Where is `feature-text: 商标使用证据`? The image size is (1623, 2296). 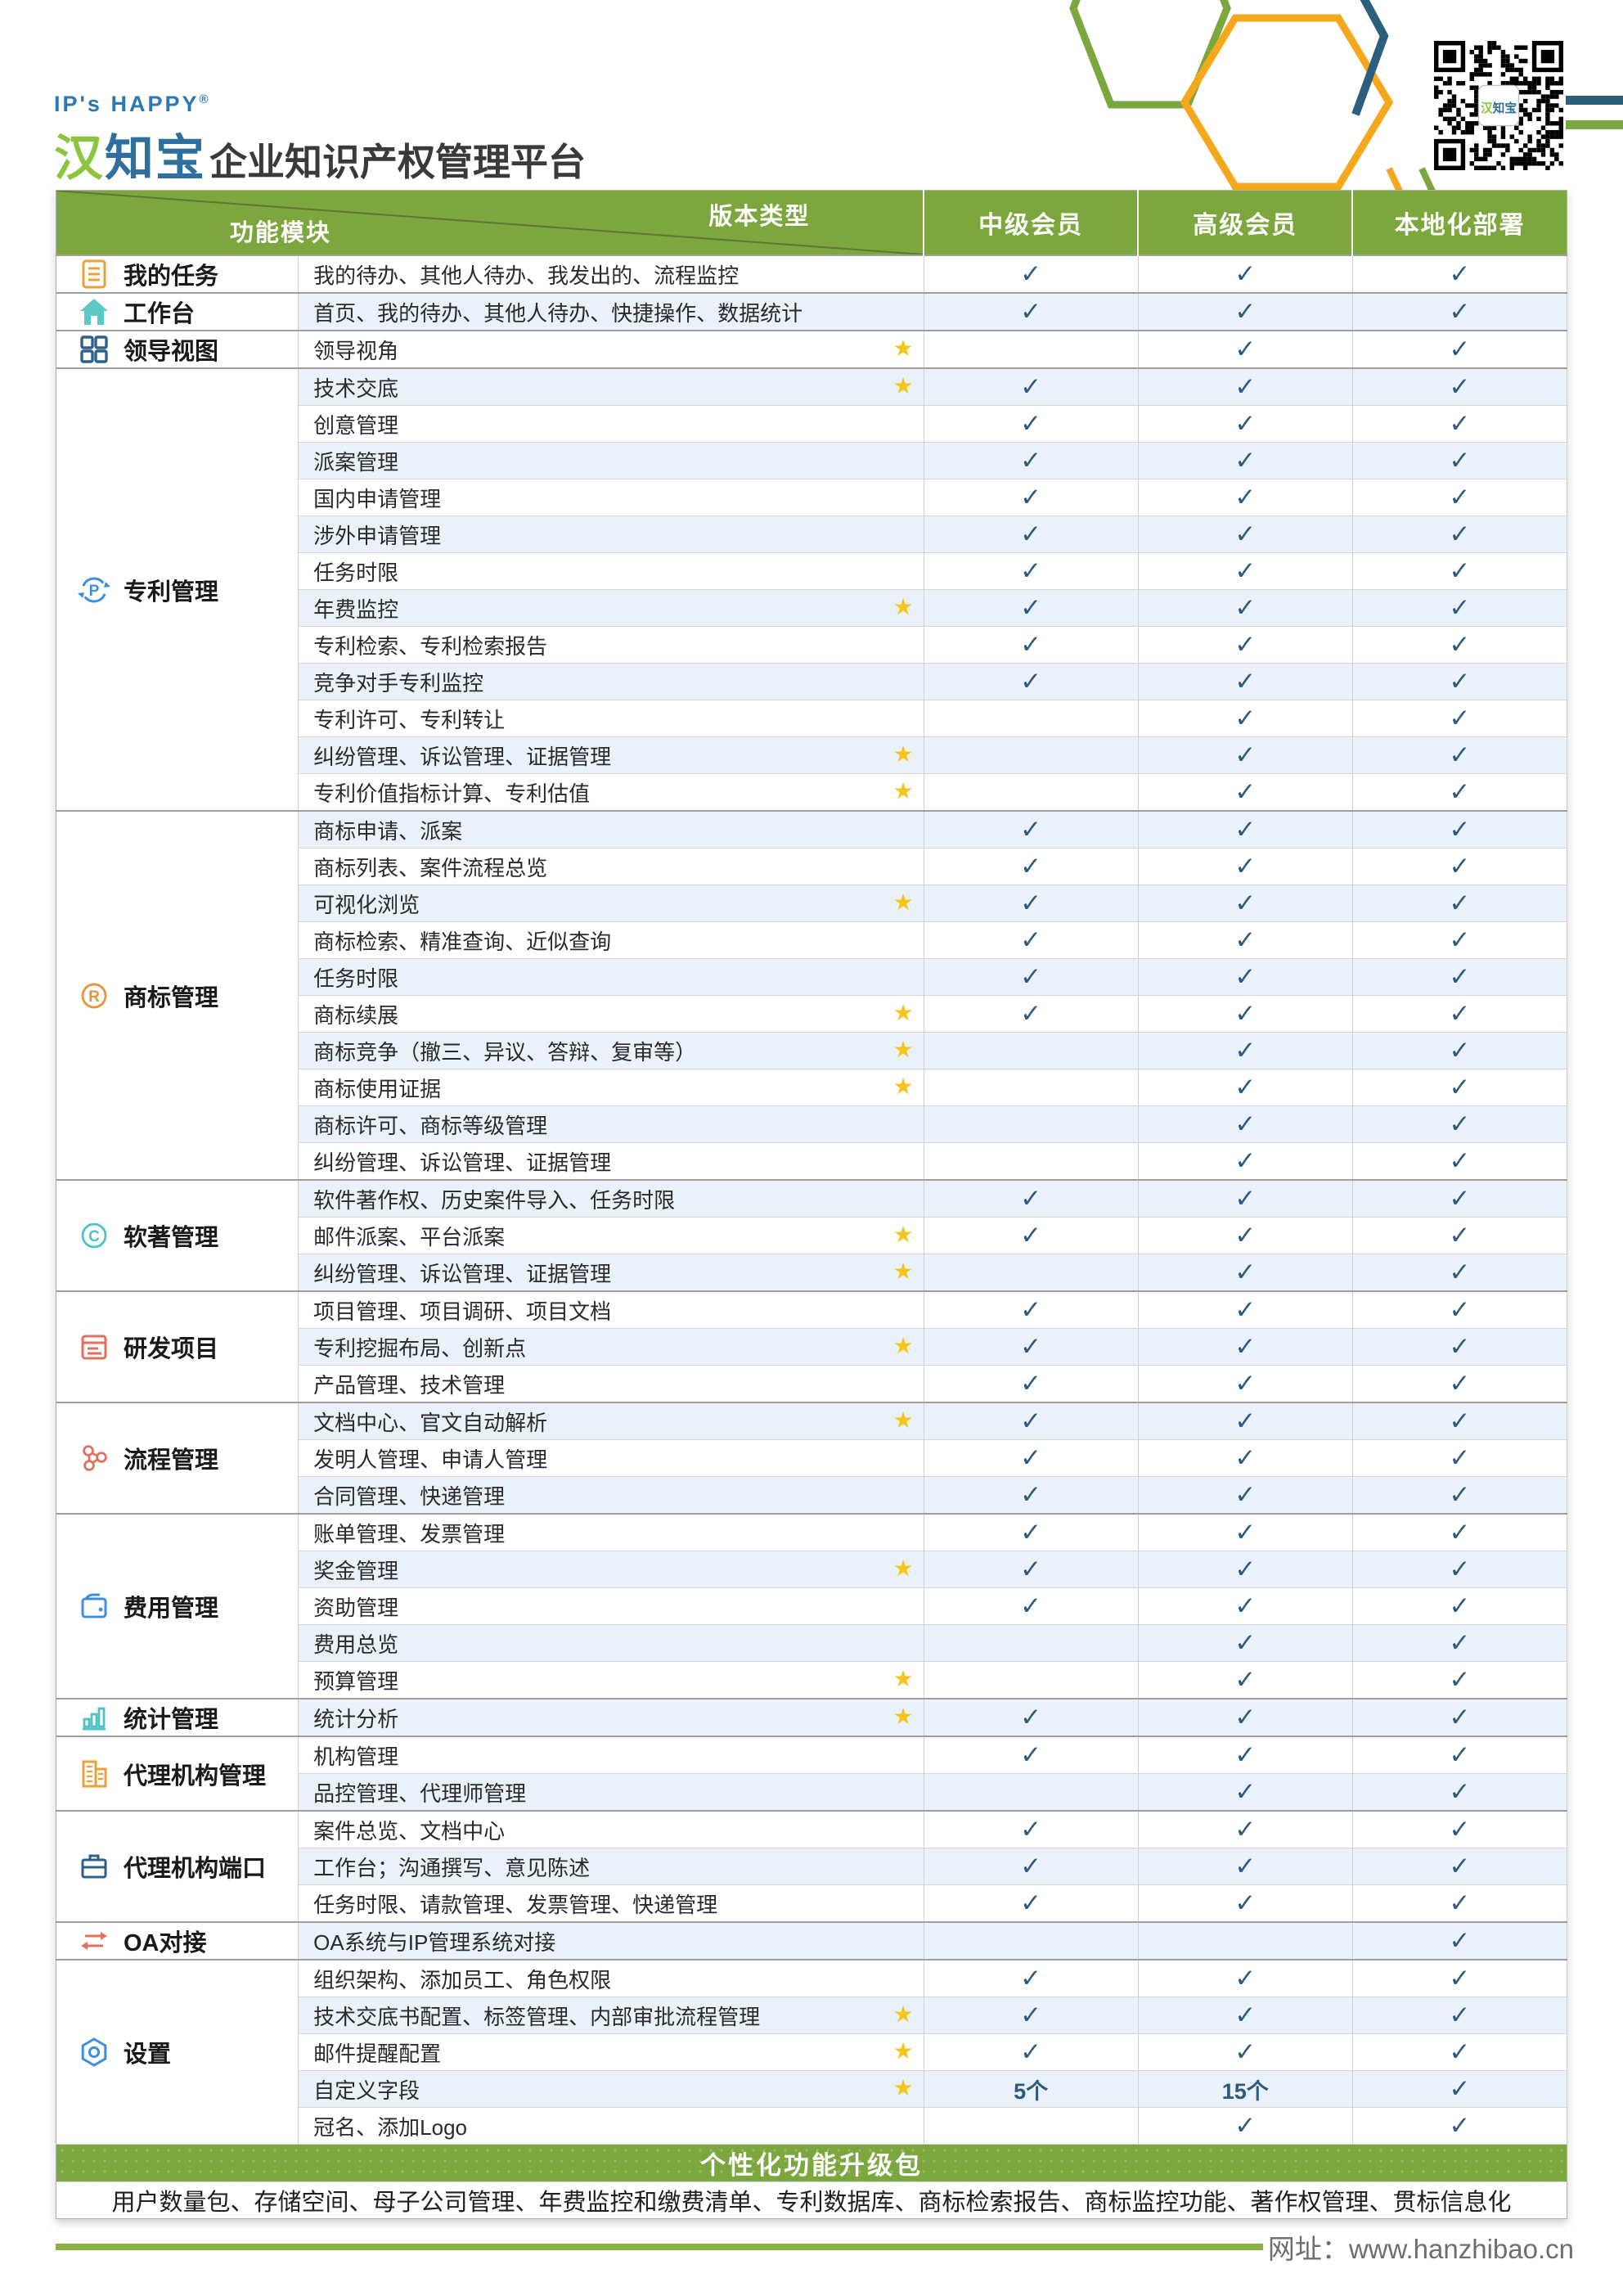 feature-text: 商标使用证据 is located at coordinates (377, 1088).